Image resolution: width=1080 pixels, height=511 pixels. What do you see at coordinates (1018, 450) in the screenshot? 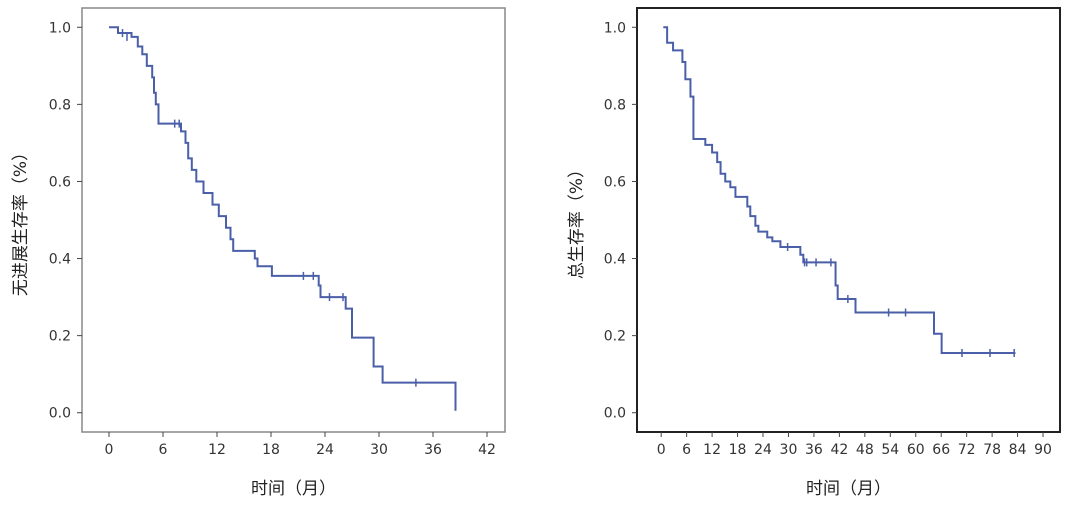
I see `x-tick-label: 84` at bounding box center [1018, 450].